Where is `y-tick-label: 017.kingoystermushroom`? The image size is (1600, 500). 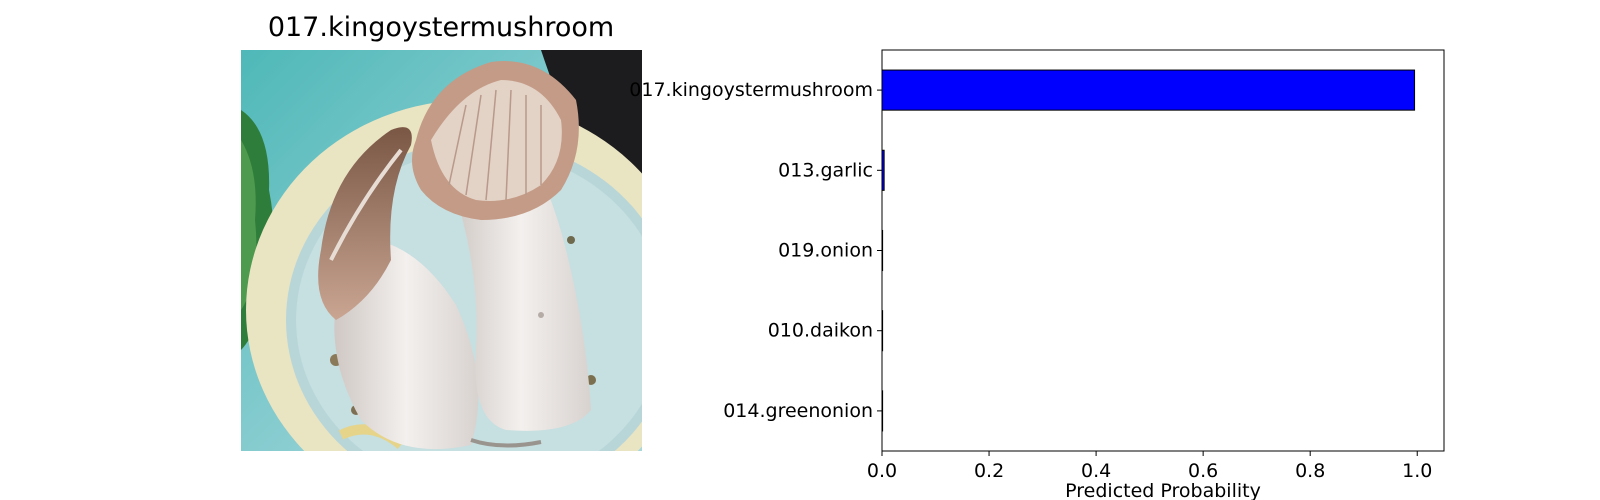 y-tick-label: 017.kingoystermushroom is located at coordinates (751, 90).